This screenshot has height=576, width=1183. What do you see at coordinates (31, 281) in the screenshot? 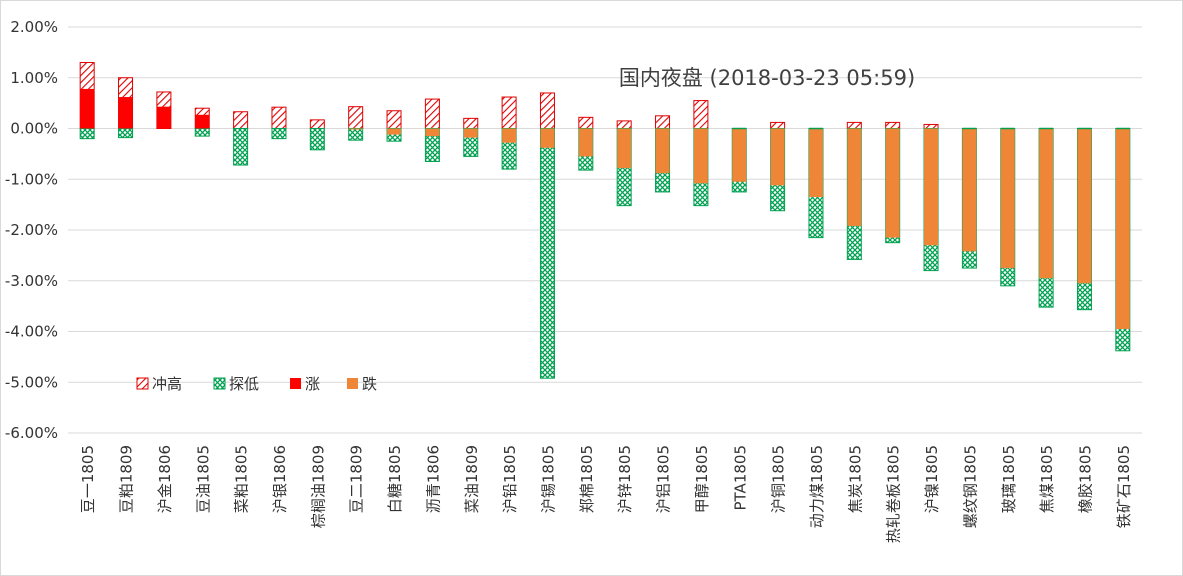
I see `y-tick-label: -3.00%` at bounding box center [31, 281].